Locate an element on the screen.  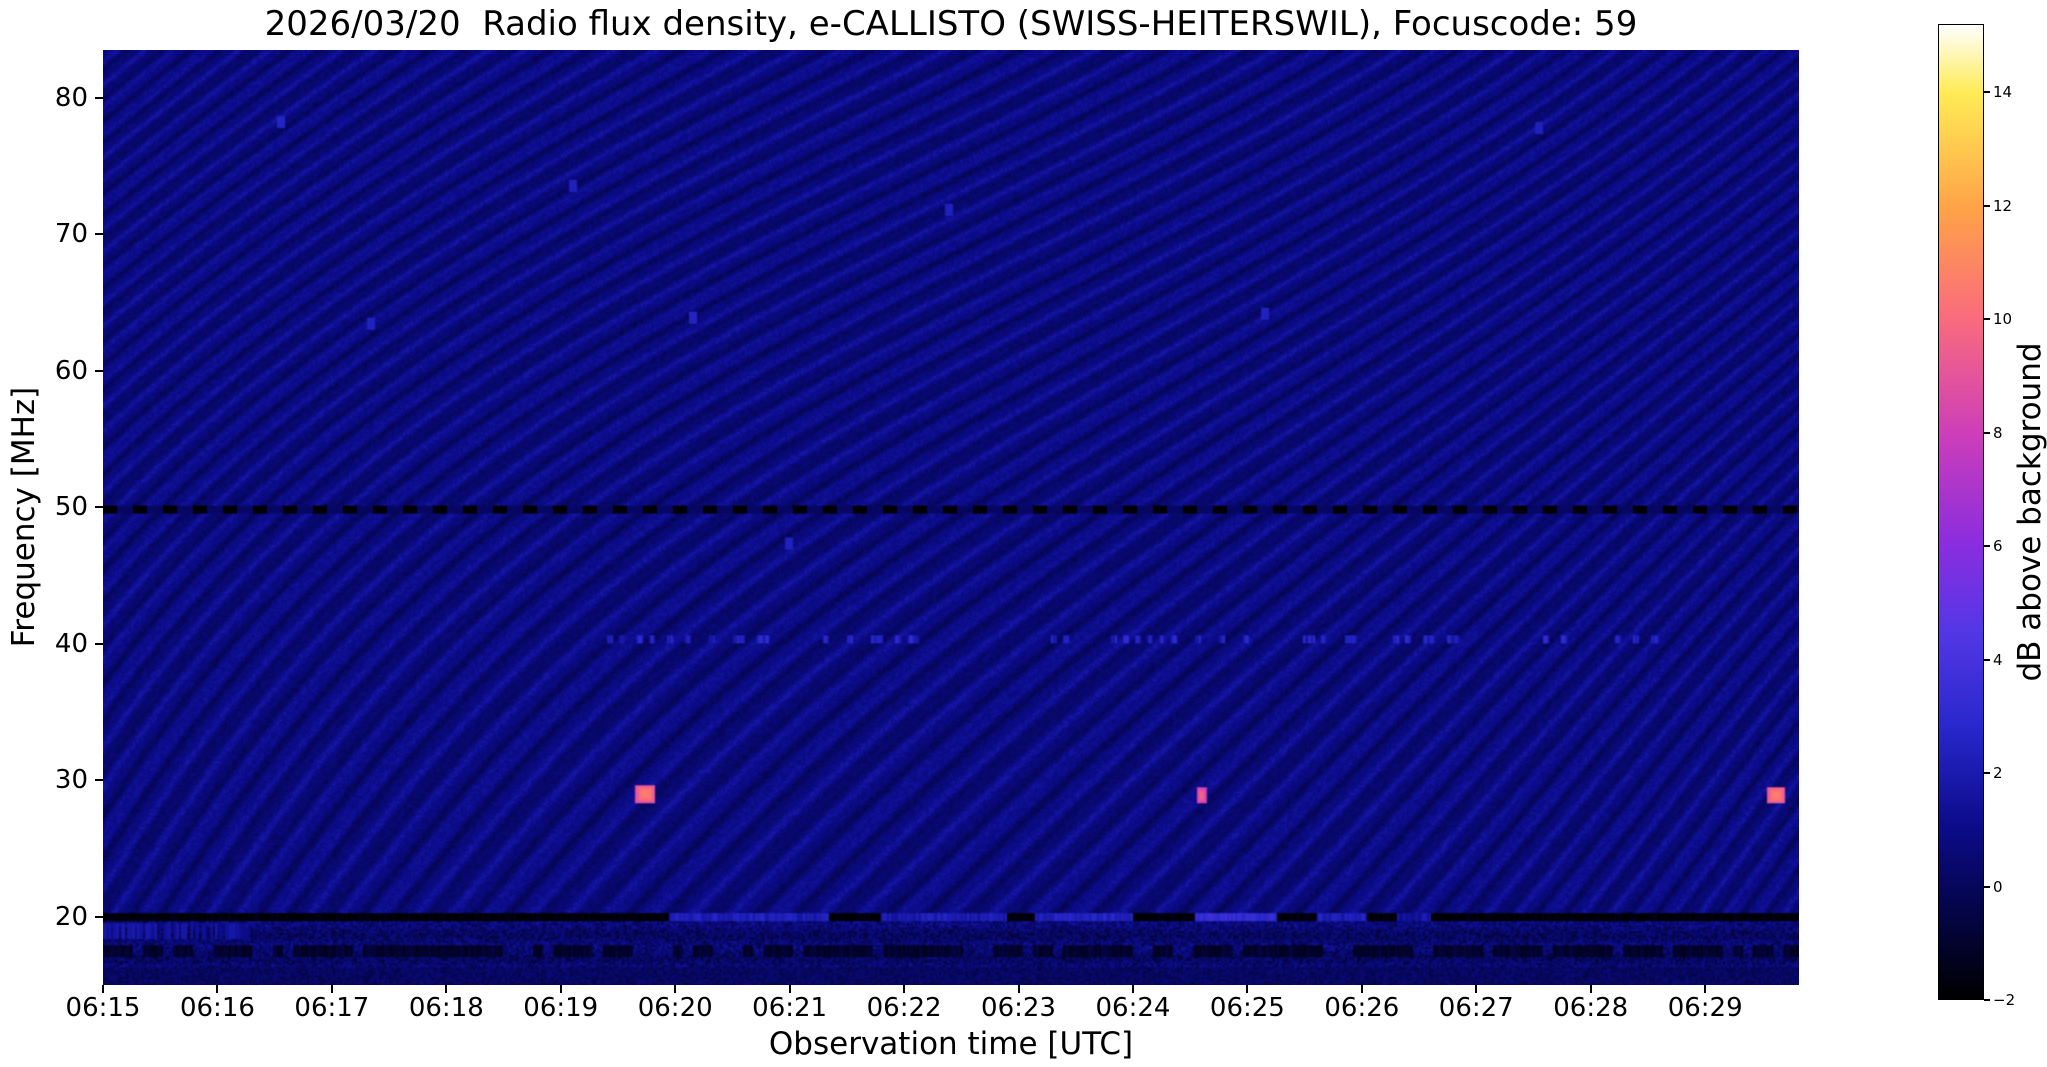
colorbar-tick-label: 2 is located at coordinates (1998, 773).